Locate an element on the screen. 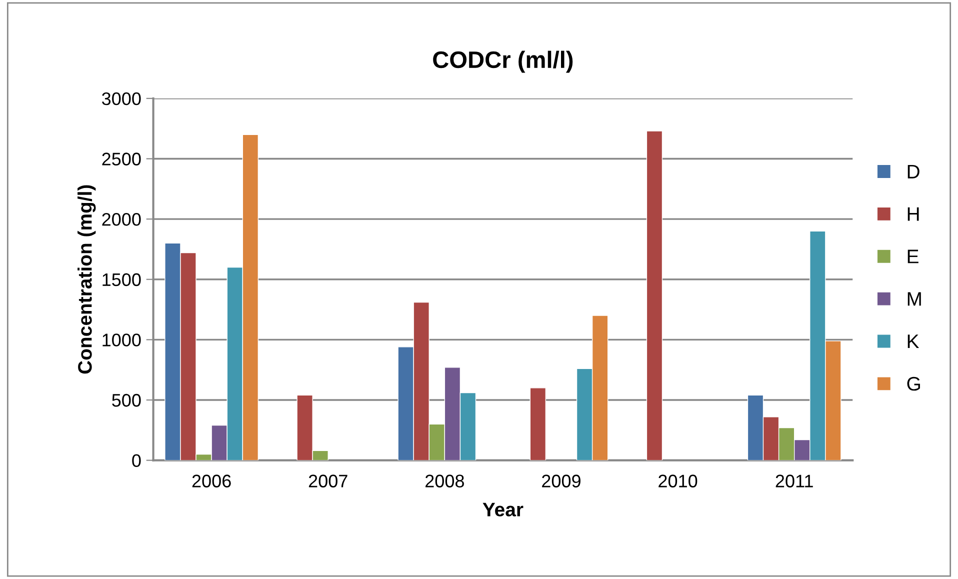 The width and height of the screenshot is (958, 579). x-tick-label: 2008 is located at coordinates (445, 481).